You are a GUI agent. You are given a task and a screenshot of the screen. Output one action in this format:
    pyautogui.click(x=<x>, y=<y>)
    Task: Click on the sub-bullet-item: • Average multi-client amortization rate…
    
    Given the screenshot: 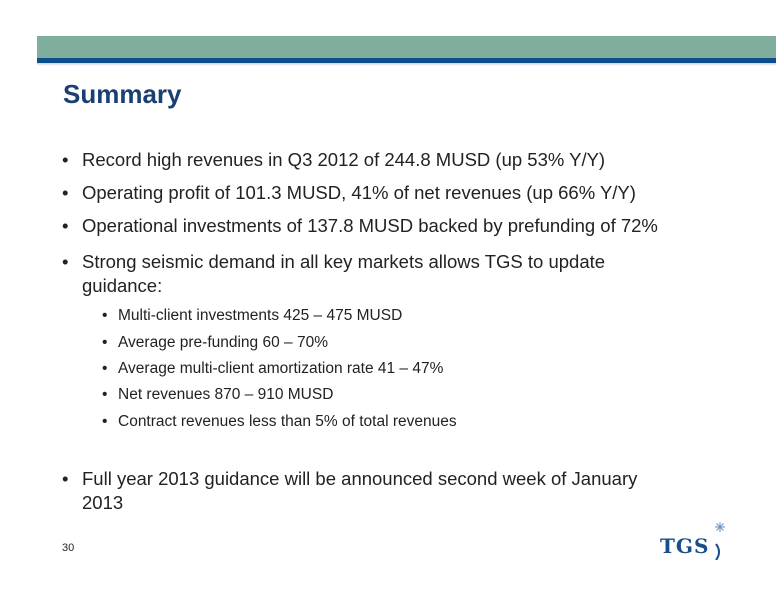 What is the action you would take?
    pyautogui.click(x=272, y=369)
    